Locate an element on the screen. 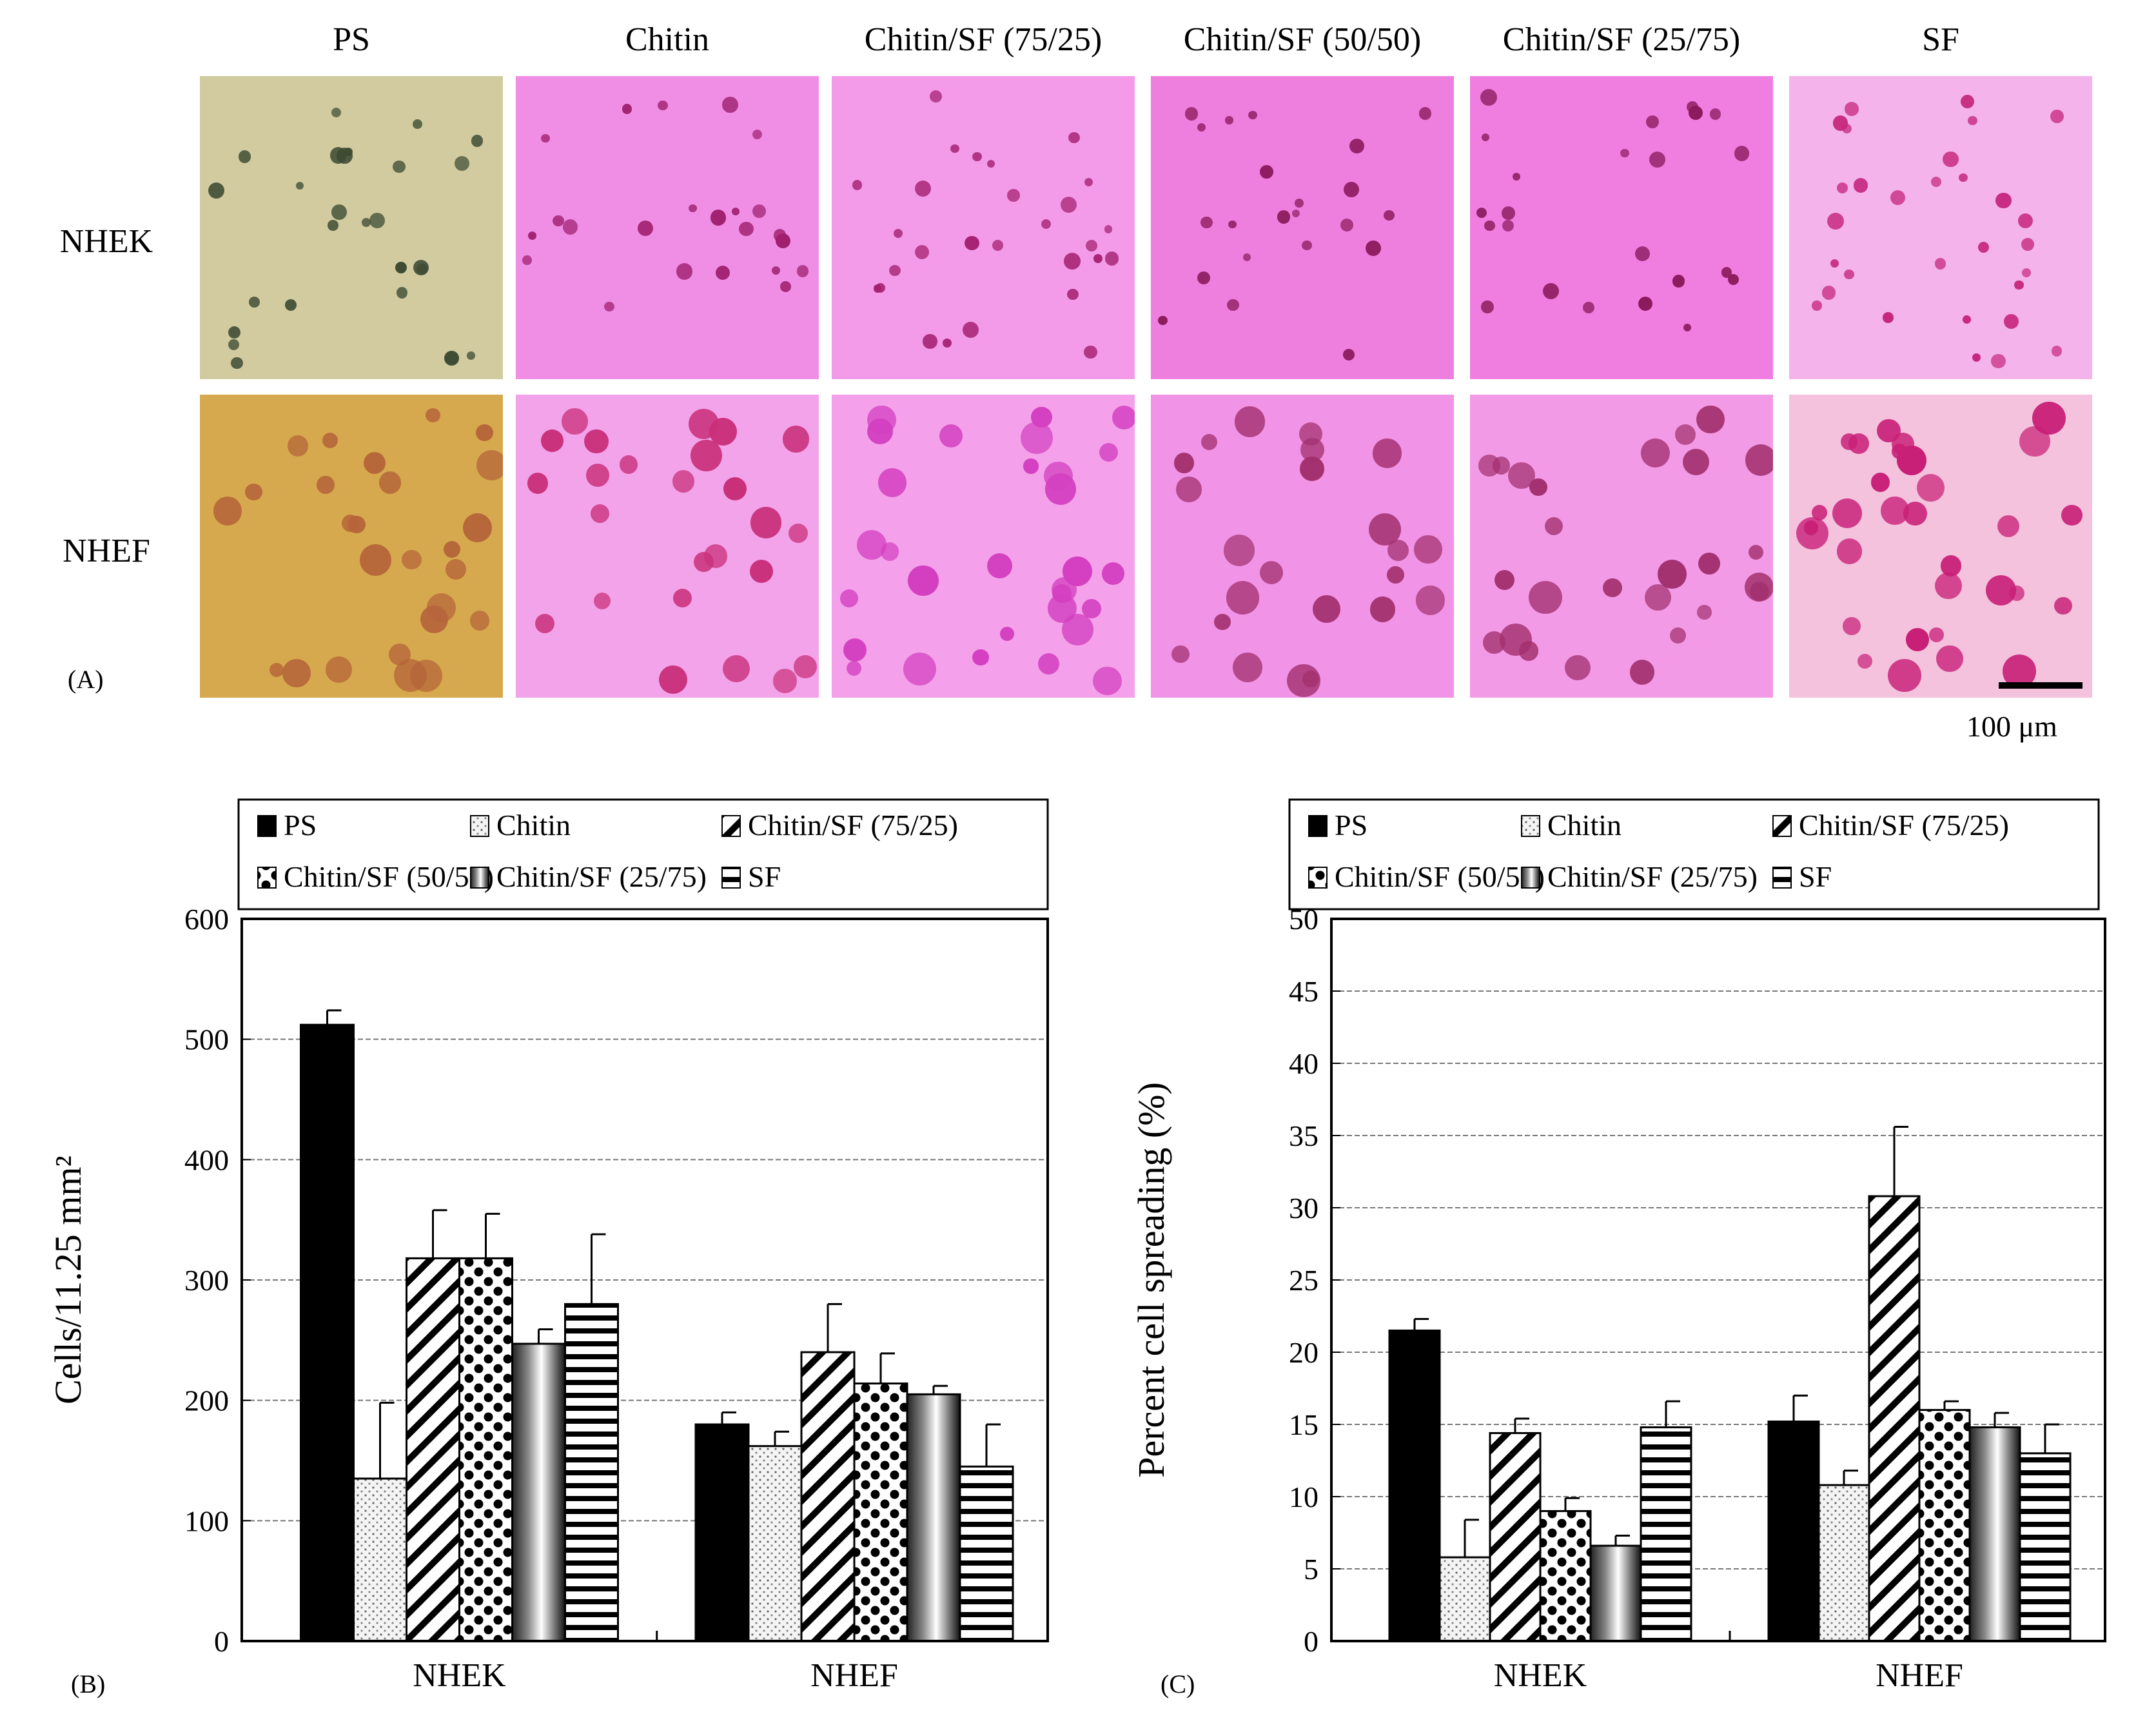 This screenshot has width=2156, height=1712. legend-label: Chitin/SF (75/25) is located at coordinates (853, 825).